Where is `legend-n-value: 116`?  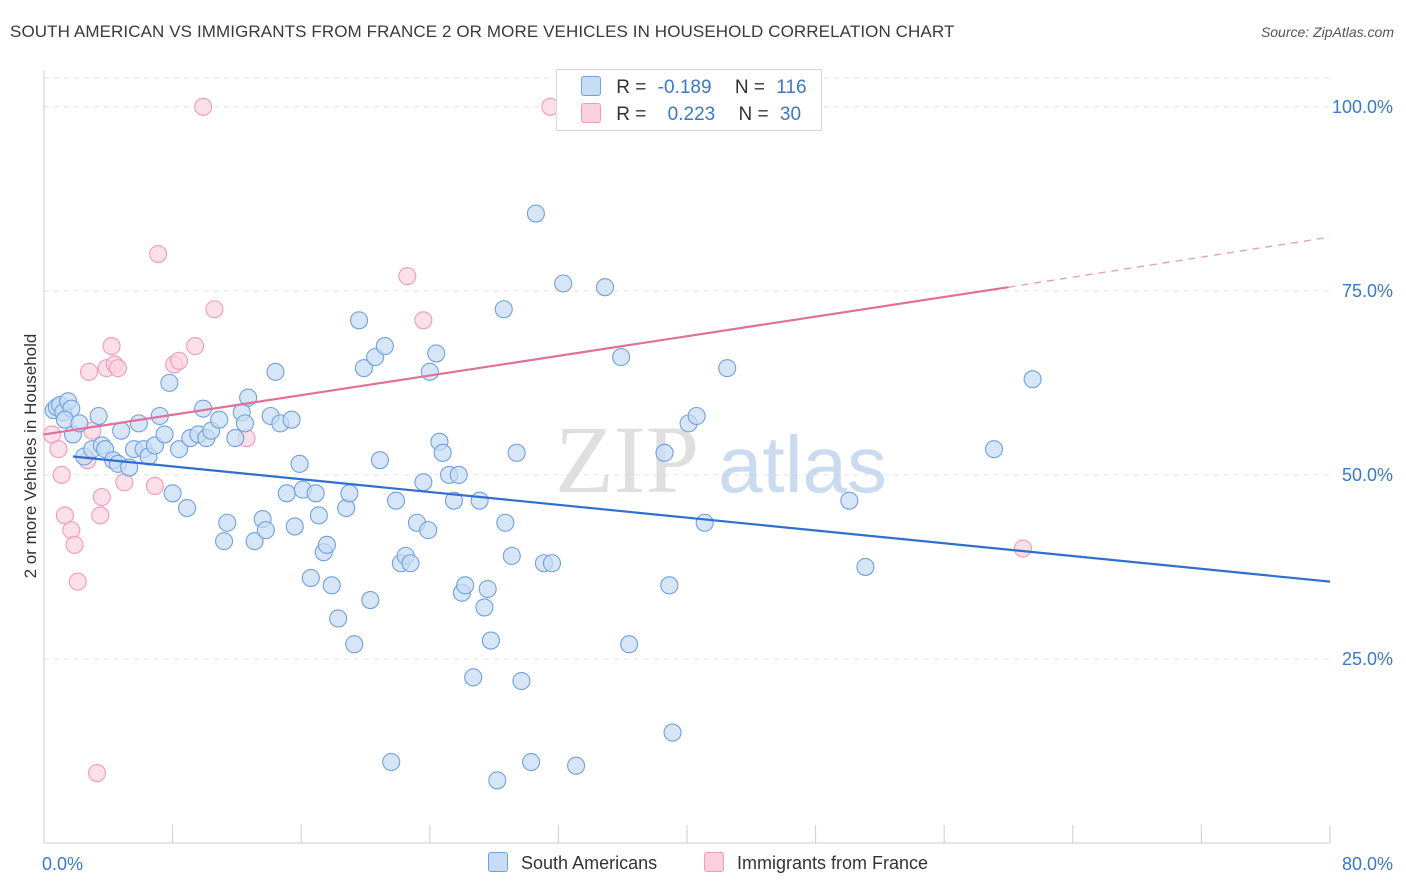
legend-n-value: 116 is located at coordinates (791, 87).